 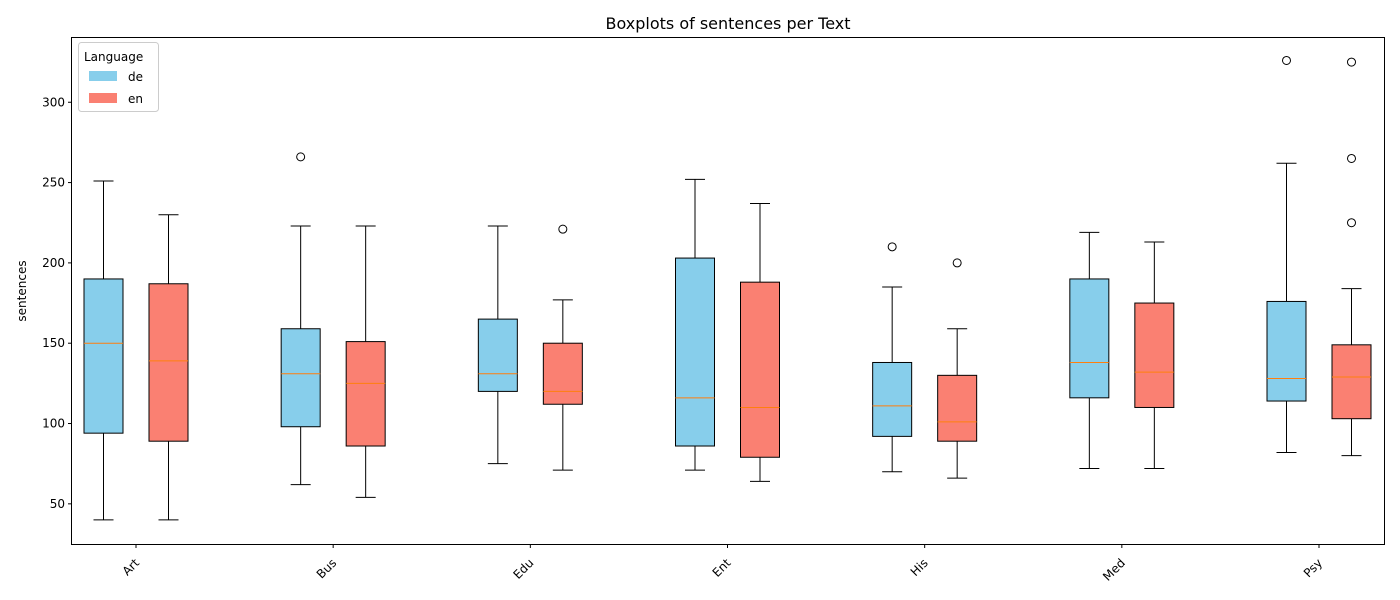 I want to click on y-tick-label: 100, so click(x=53, y=424).